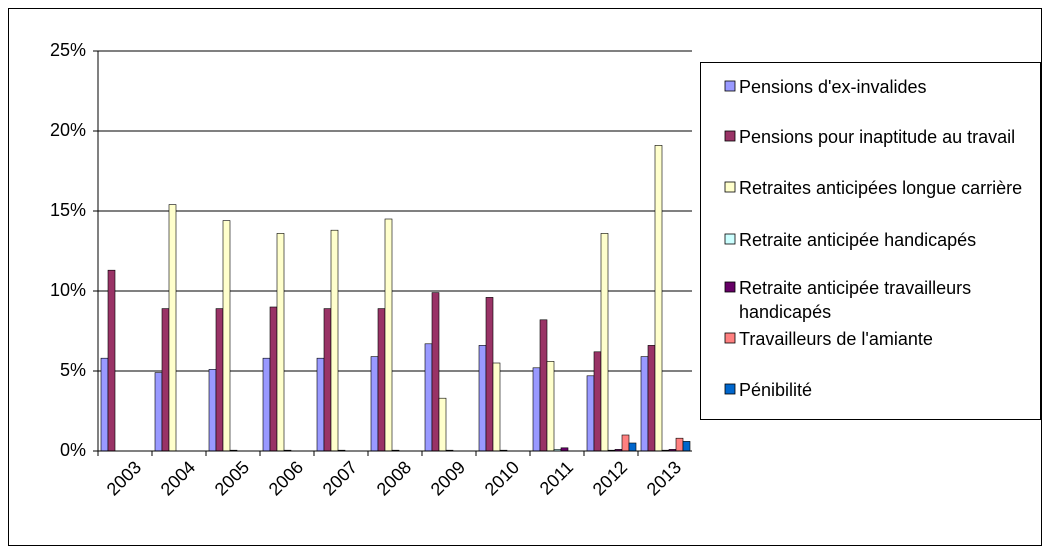 This screenshot has height=554, width=1050. Describe the element at coordinates (881, 188) in the screenshot. I see `legend-label: Retraites anticipées longue carrière` at that location.